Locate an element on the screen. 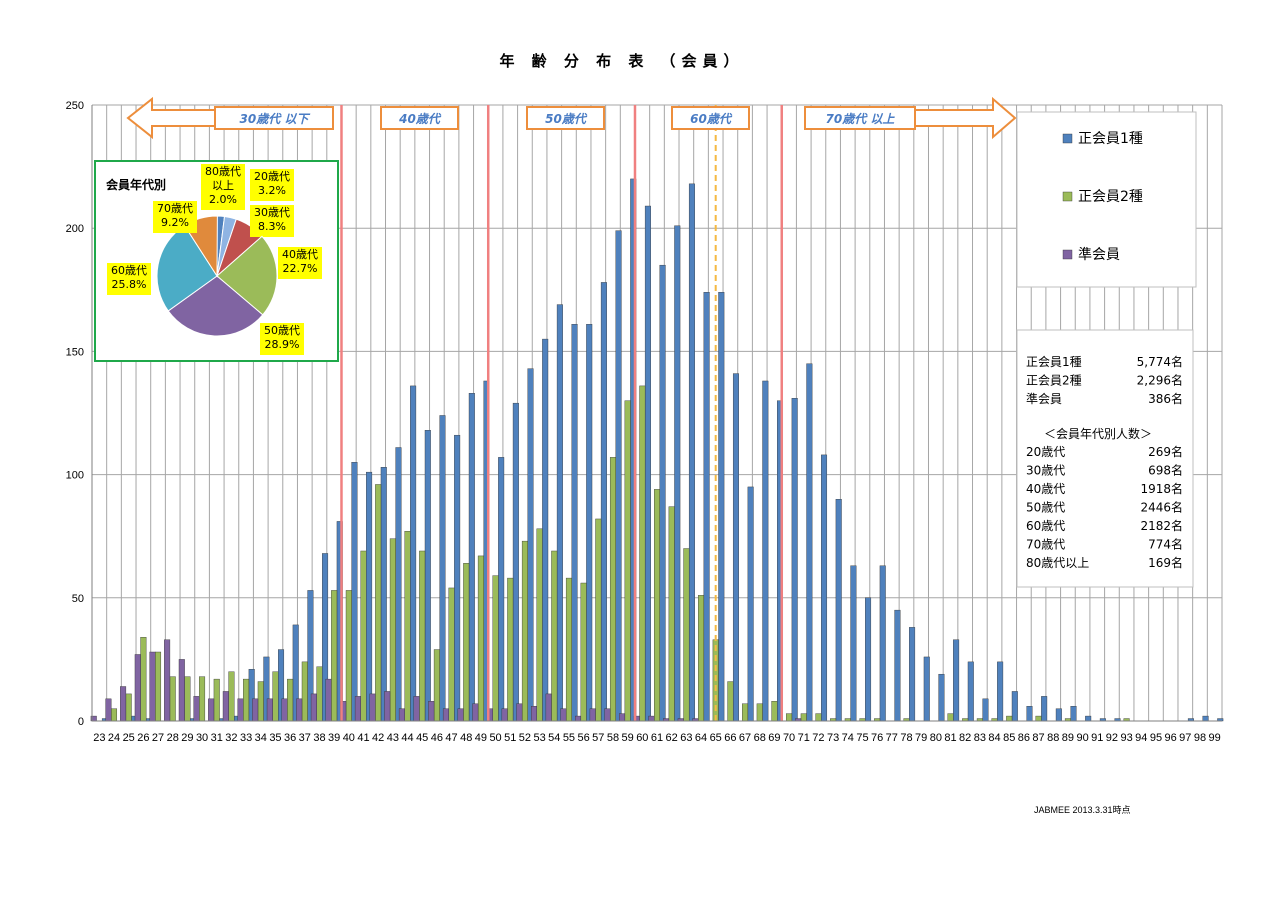 The width and height of the screenshot is (1280, 904). pie-label: 9.2% is located at coordinates (175, 222).